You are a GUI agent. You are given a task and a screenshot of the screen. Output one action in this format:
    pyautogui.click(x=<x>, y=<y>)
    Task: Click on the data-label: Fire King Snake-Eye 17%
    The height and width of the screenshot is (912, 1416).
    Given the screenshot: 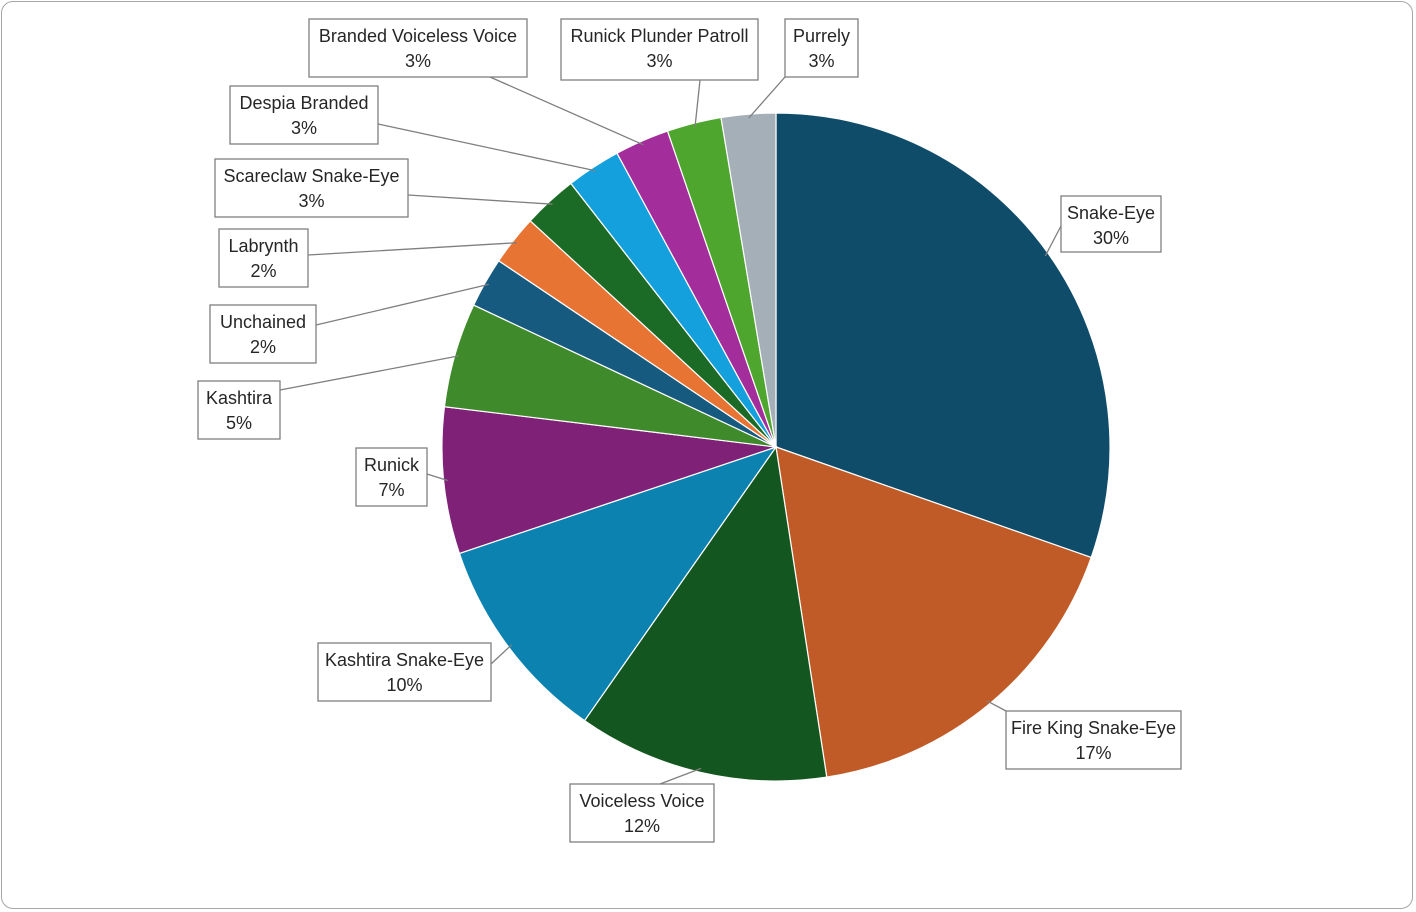 What is the action you would take?
    pyautogui.click(x=1093, y=740)
    